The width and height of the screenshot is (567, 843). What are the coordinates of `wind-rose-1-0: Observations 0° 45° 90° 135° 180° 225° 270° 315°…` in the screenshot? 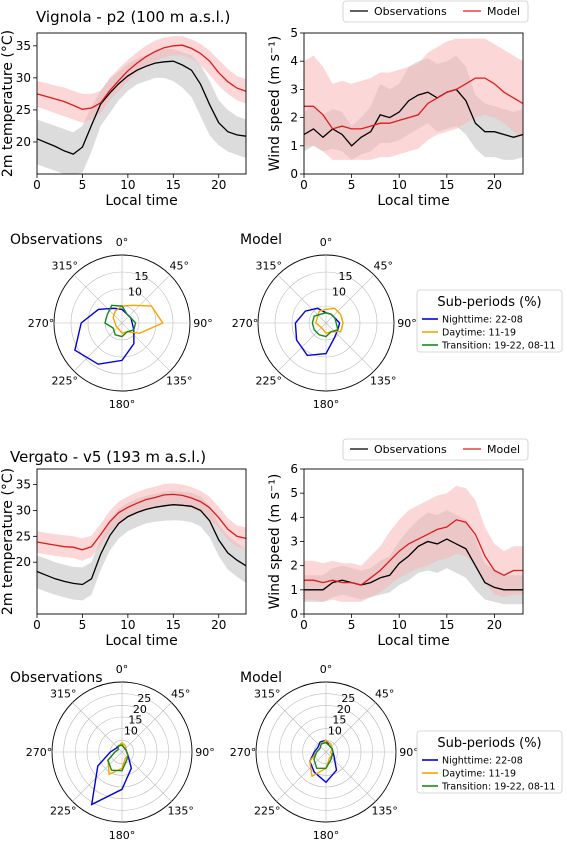 It's located at (112, 752).